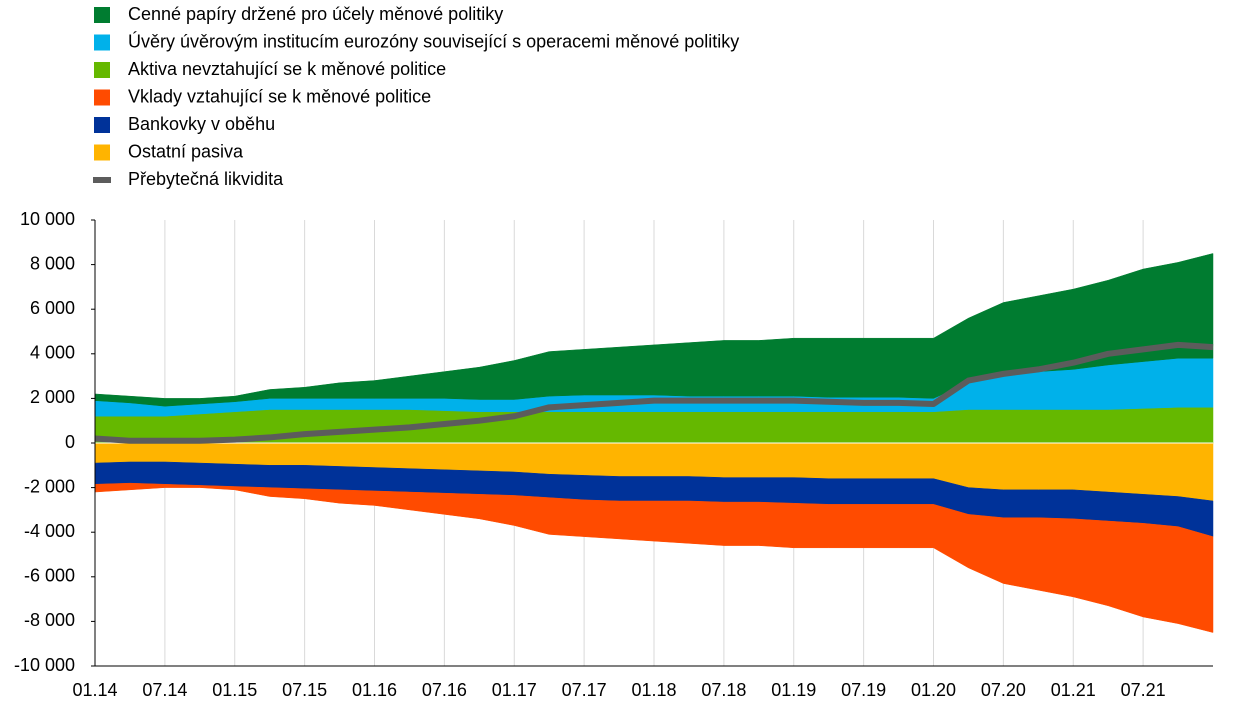 The width and height of the screenshot is (1240, 713). I want to click on x-tick-label: 07.18, so click(723, 690).